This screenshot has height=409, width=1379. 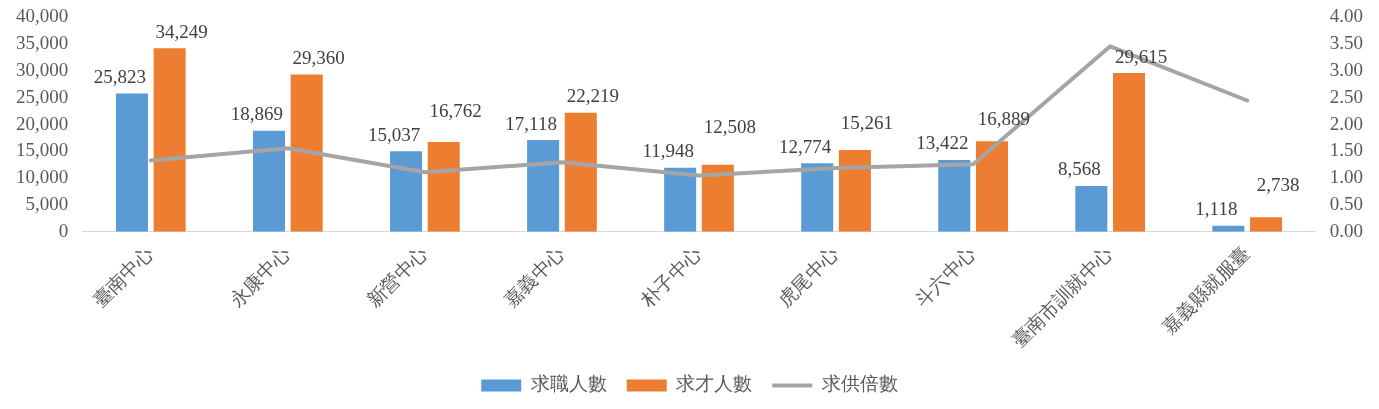 What do you see at coordinates (1004, 119) in the screenshot?
I see `data-label: 16,889` at bounding box center [1004, 119].